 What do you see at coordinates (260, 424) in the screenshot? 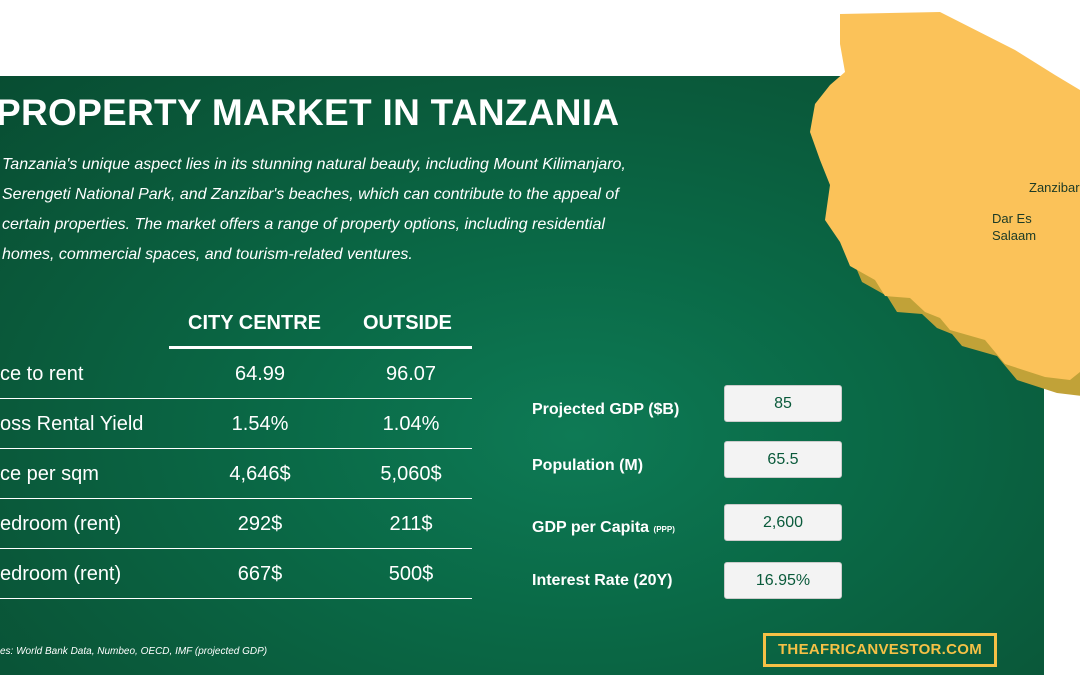
I see `row-city-value: 1.54%` at bounding box center [260, 424].